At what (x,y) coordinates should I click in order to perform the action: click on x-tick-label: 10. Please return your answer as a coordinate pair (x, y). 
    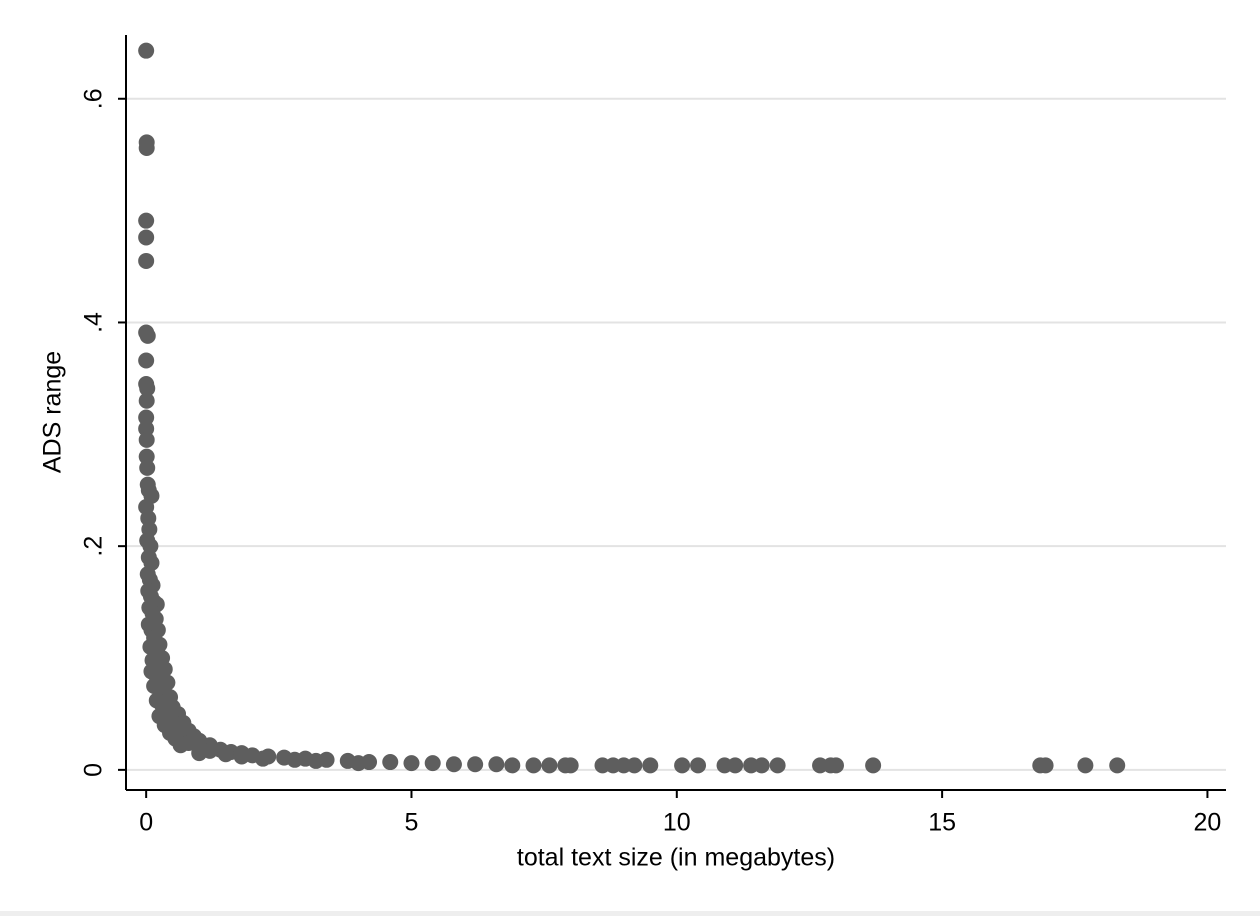
    Looking at the image, I should click on (677, 823).